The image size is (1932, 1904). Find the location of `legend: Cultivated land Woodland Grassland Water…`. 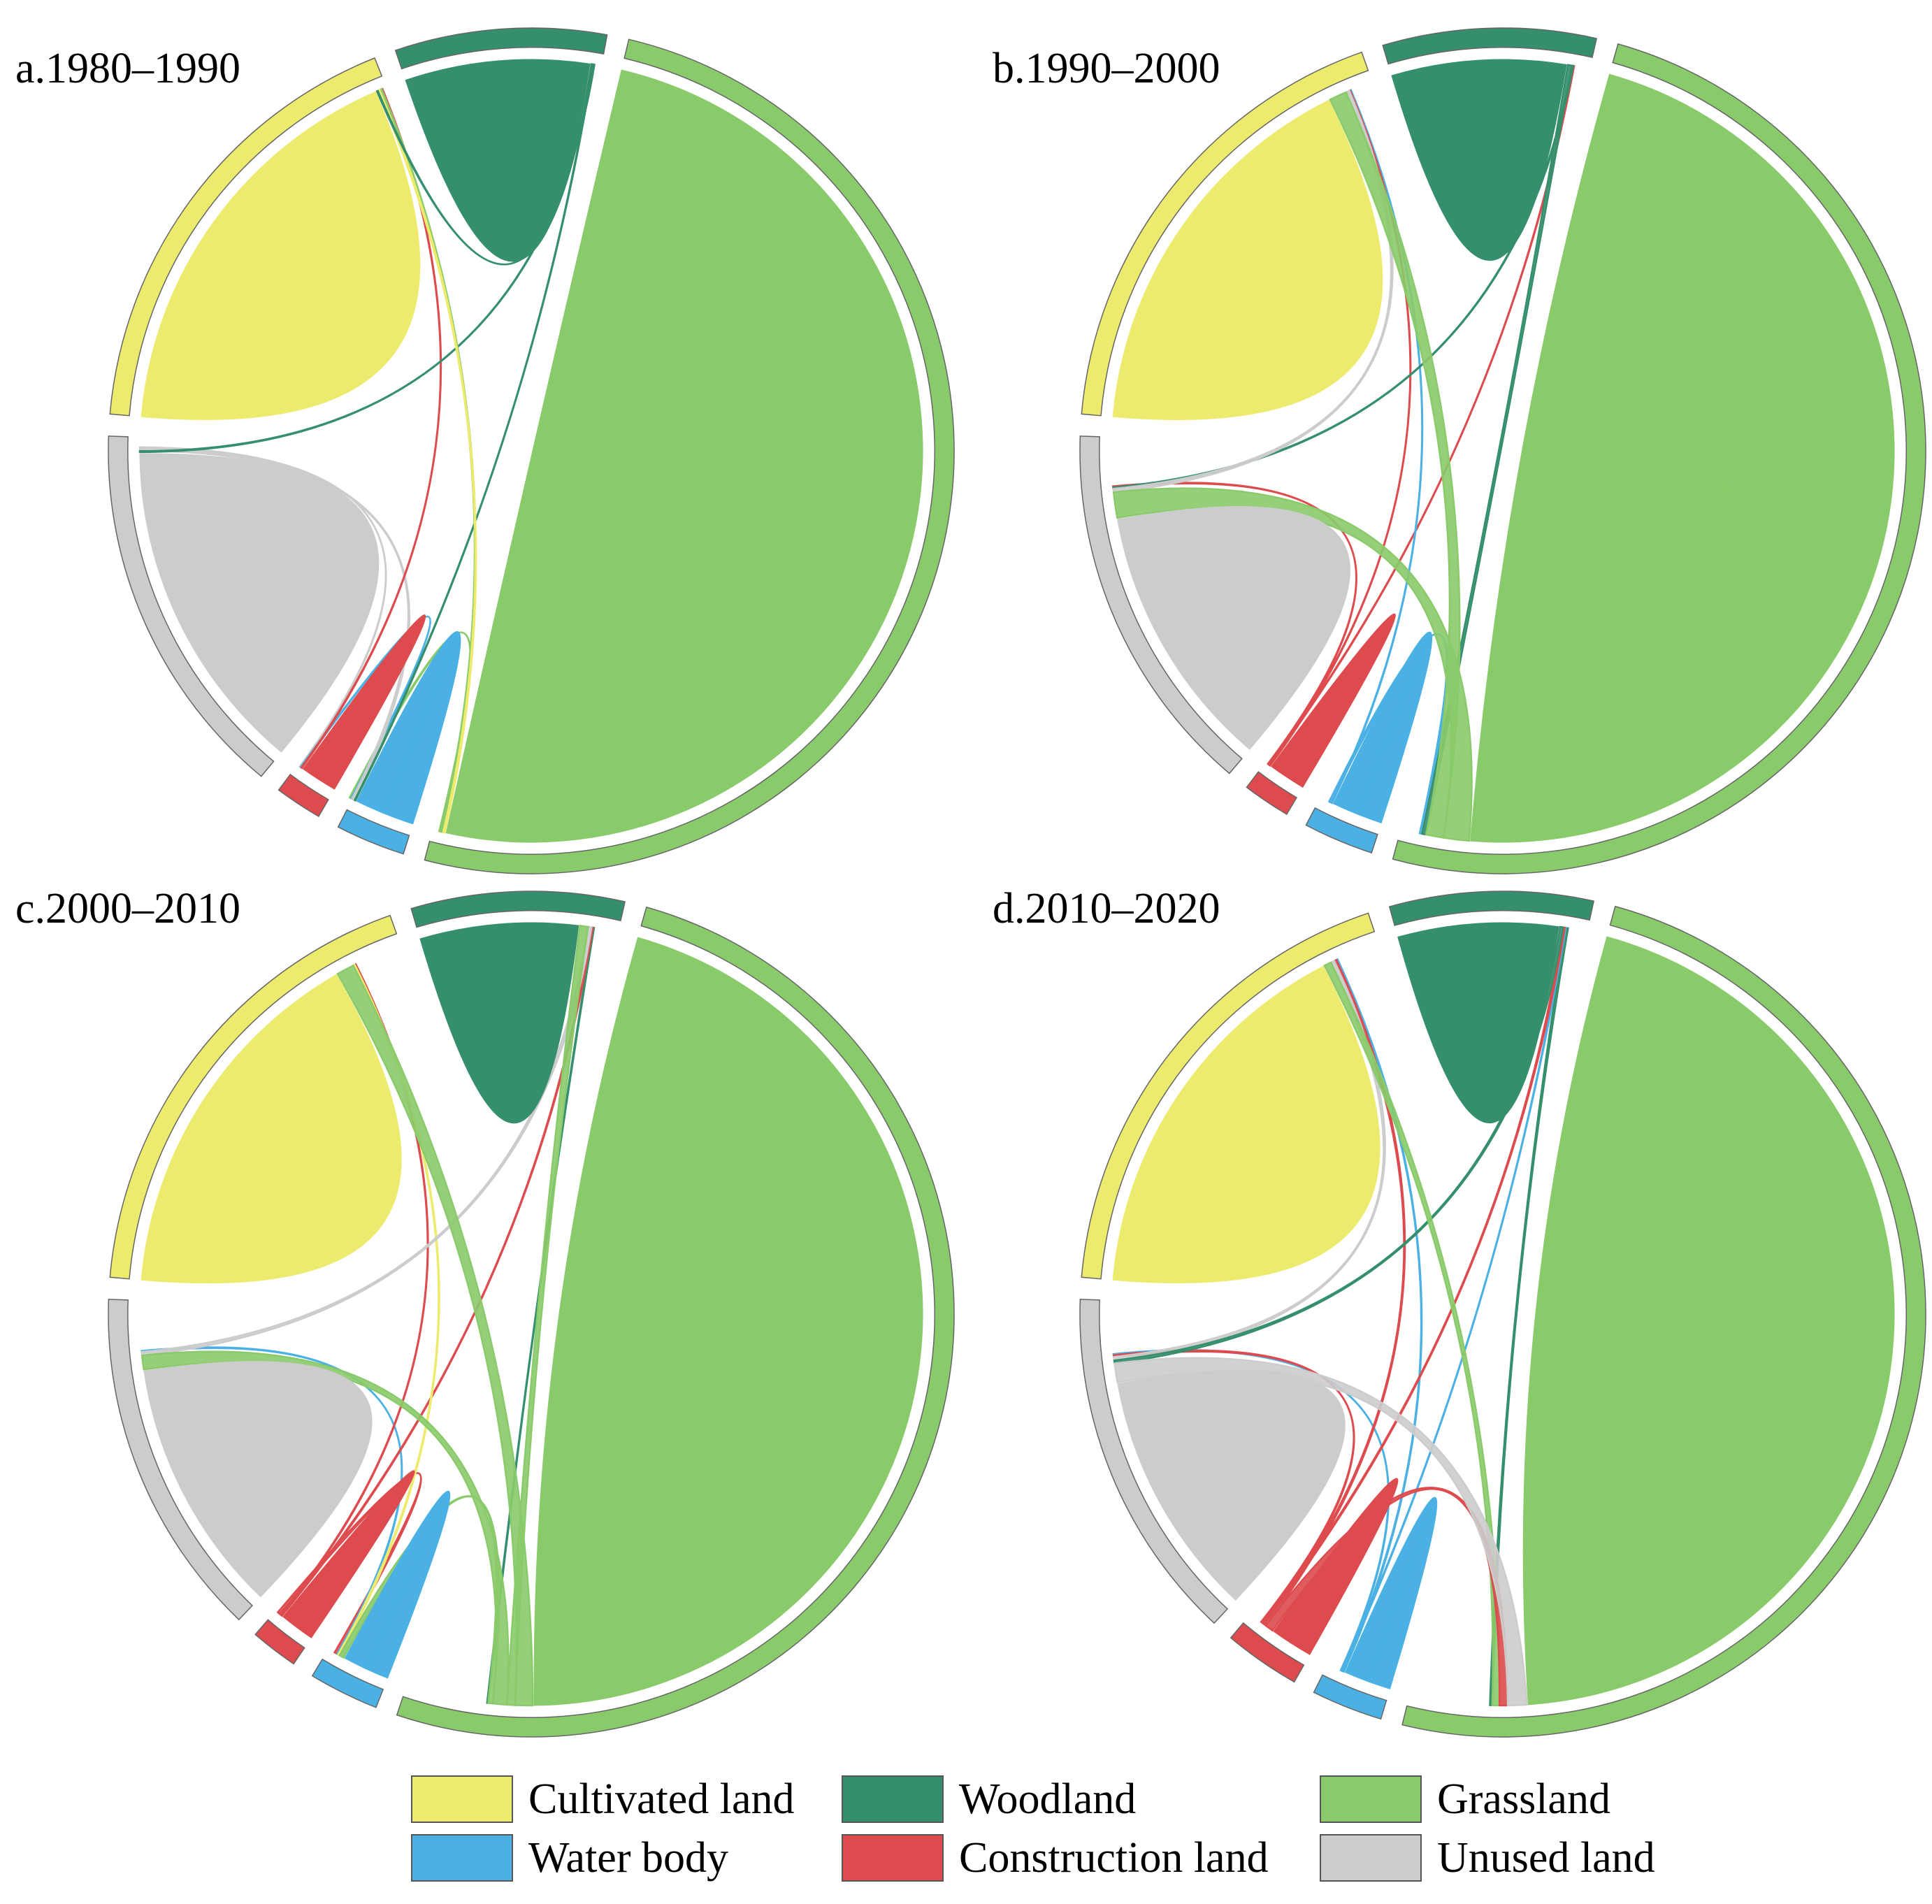

legend: Cultivated land Woodland Grassland Water… is located at coordinates (1075, 1833).